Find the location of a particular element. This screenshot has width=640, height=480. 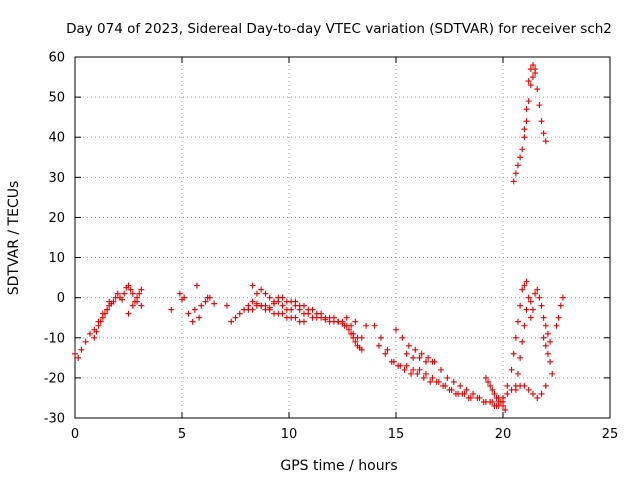

series-track-s is located at coordinates (523, 341).